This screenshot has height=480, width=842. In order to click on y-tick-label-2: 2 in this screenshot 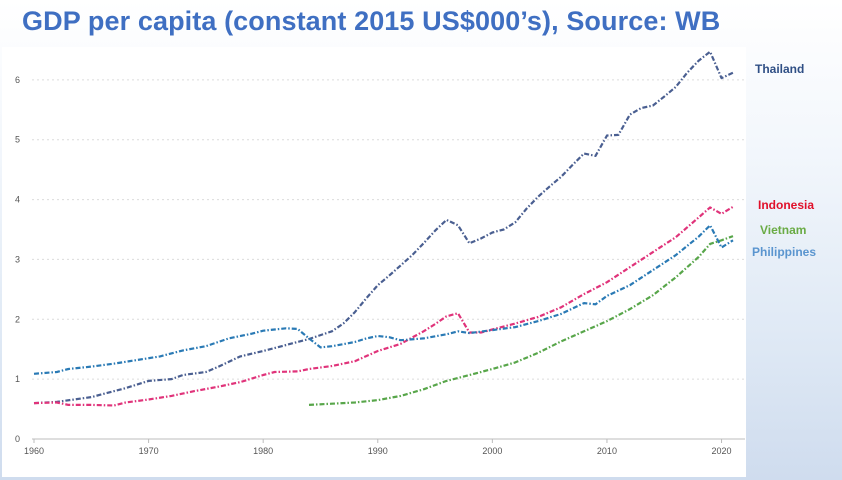, I will do `click(17, 319)`.